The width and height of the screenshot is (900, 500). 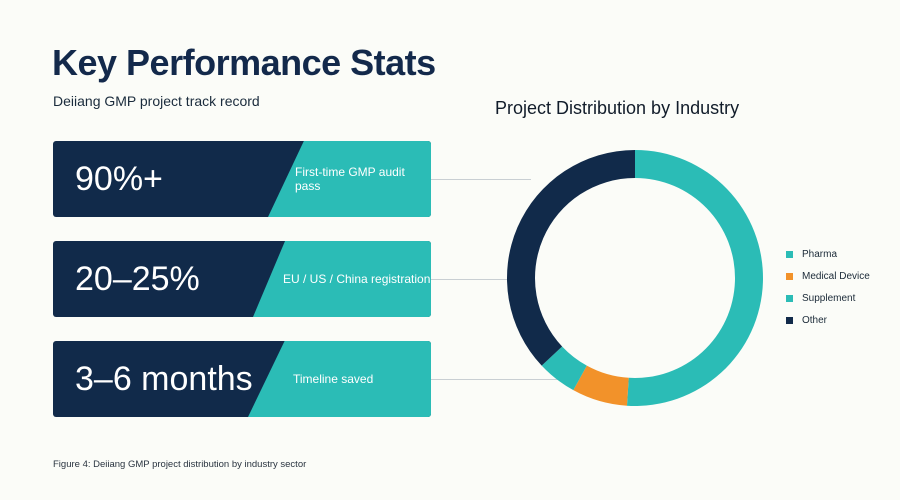 What do you see at coordinates (350, 179) in the screenshot?
I see `stat-label: First-time GMP audit pass` at bounding box center [350, 179].